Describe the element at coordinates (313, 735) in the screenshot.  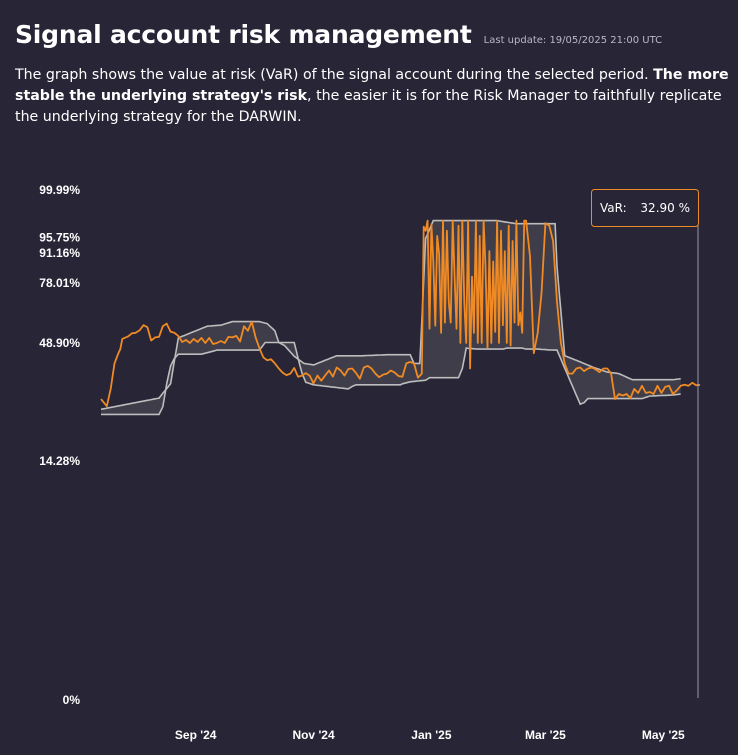
I see `x-tick-label: Nov '24` at that location.